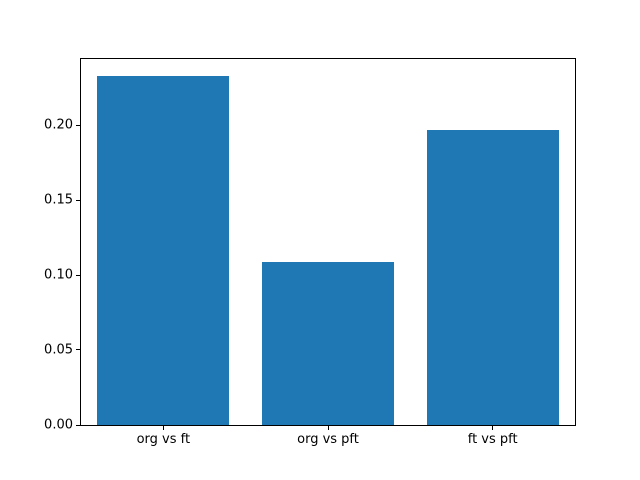 The height and width of the screenshot is (480, 640). What do you see at coordinates (58, 125) in the screenshot?
I see `y-tick-label: 0.20` at bounding box center [58, 125].